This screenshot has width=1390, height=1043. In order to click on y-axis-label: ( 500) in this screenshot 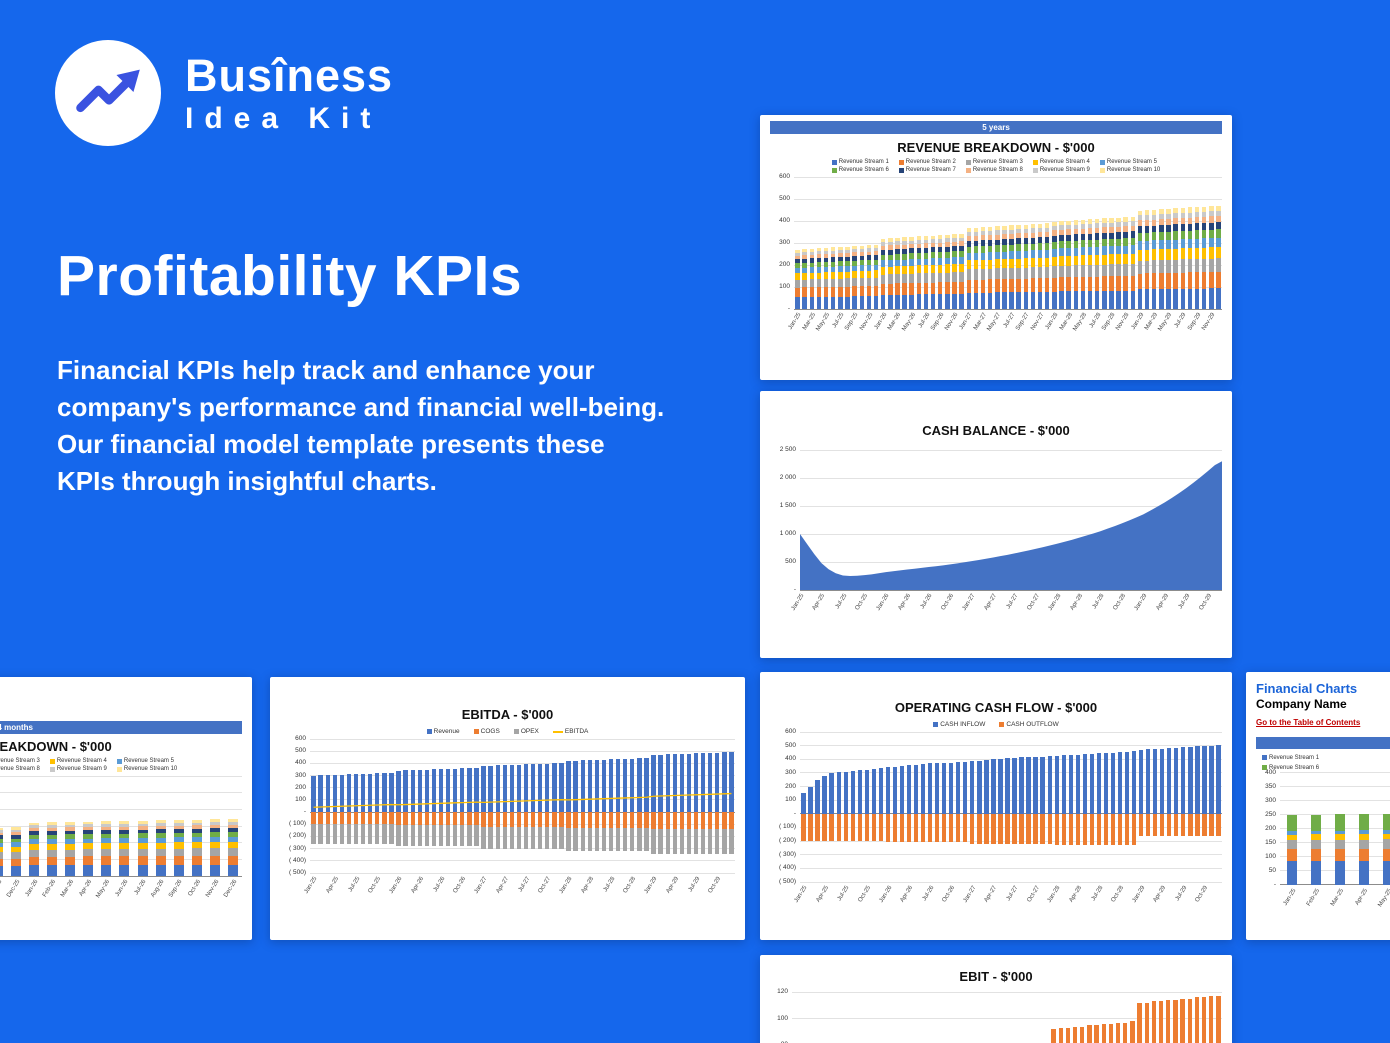, I will do `click(787, 881)`.